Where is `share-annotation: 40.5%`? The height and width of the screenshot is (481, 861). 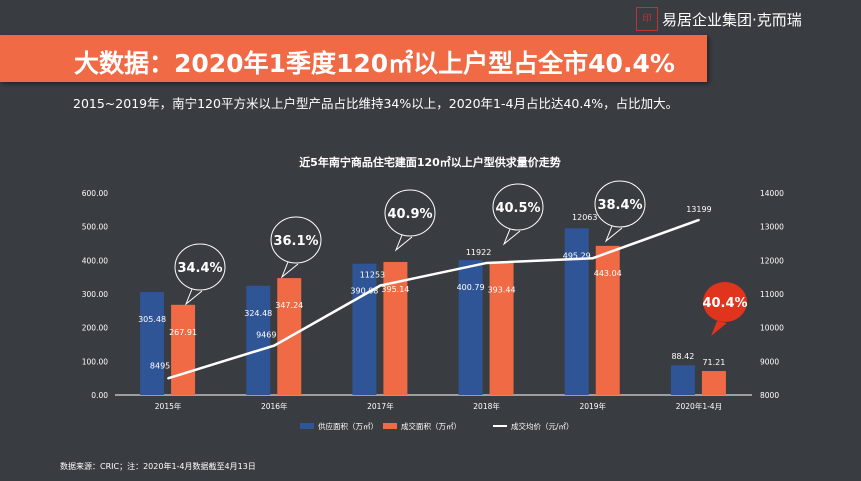 share-annotation: 40.5% is located at coordinates (517, 208).